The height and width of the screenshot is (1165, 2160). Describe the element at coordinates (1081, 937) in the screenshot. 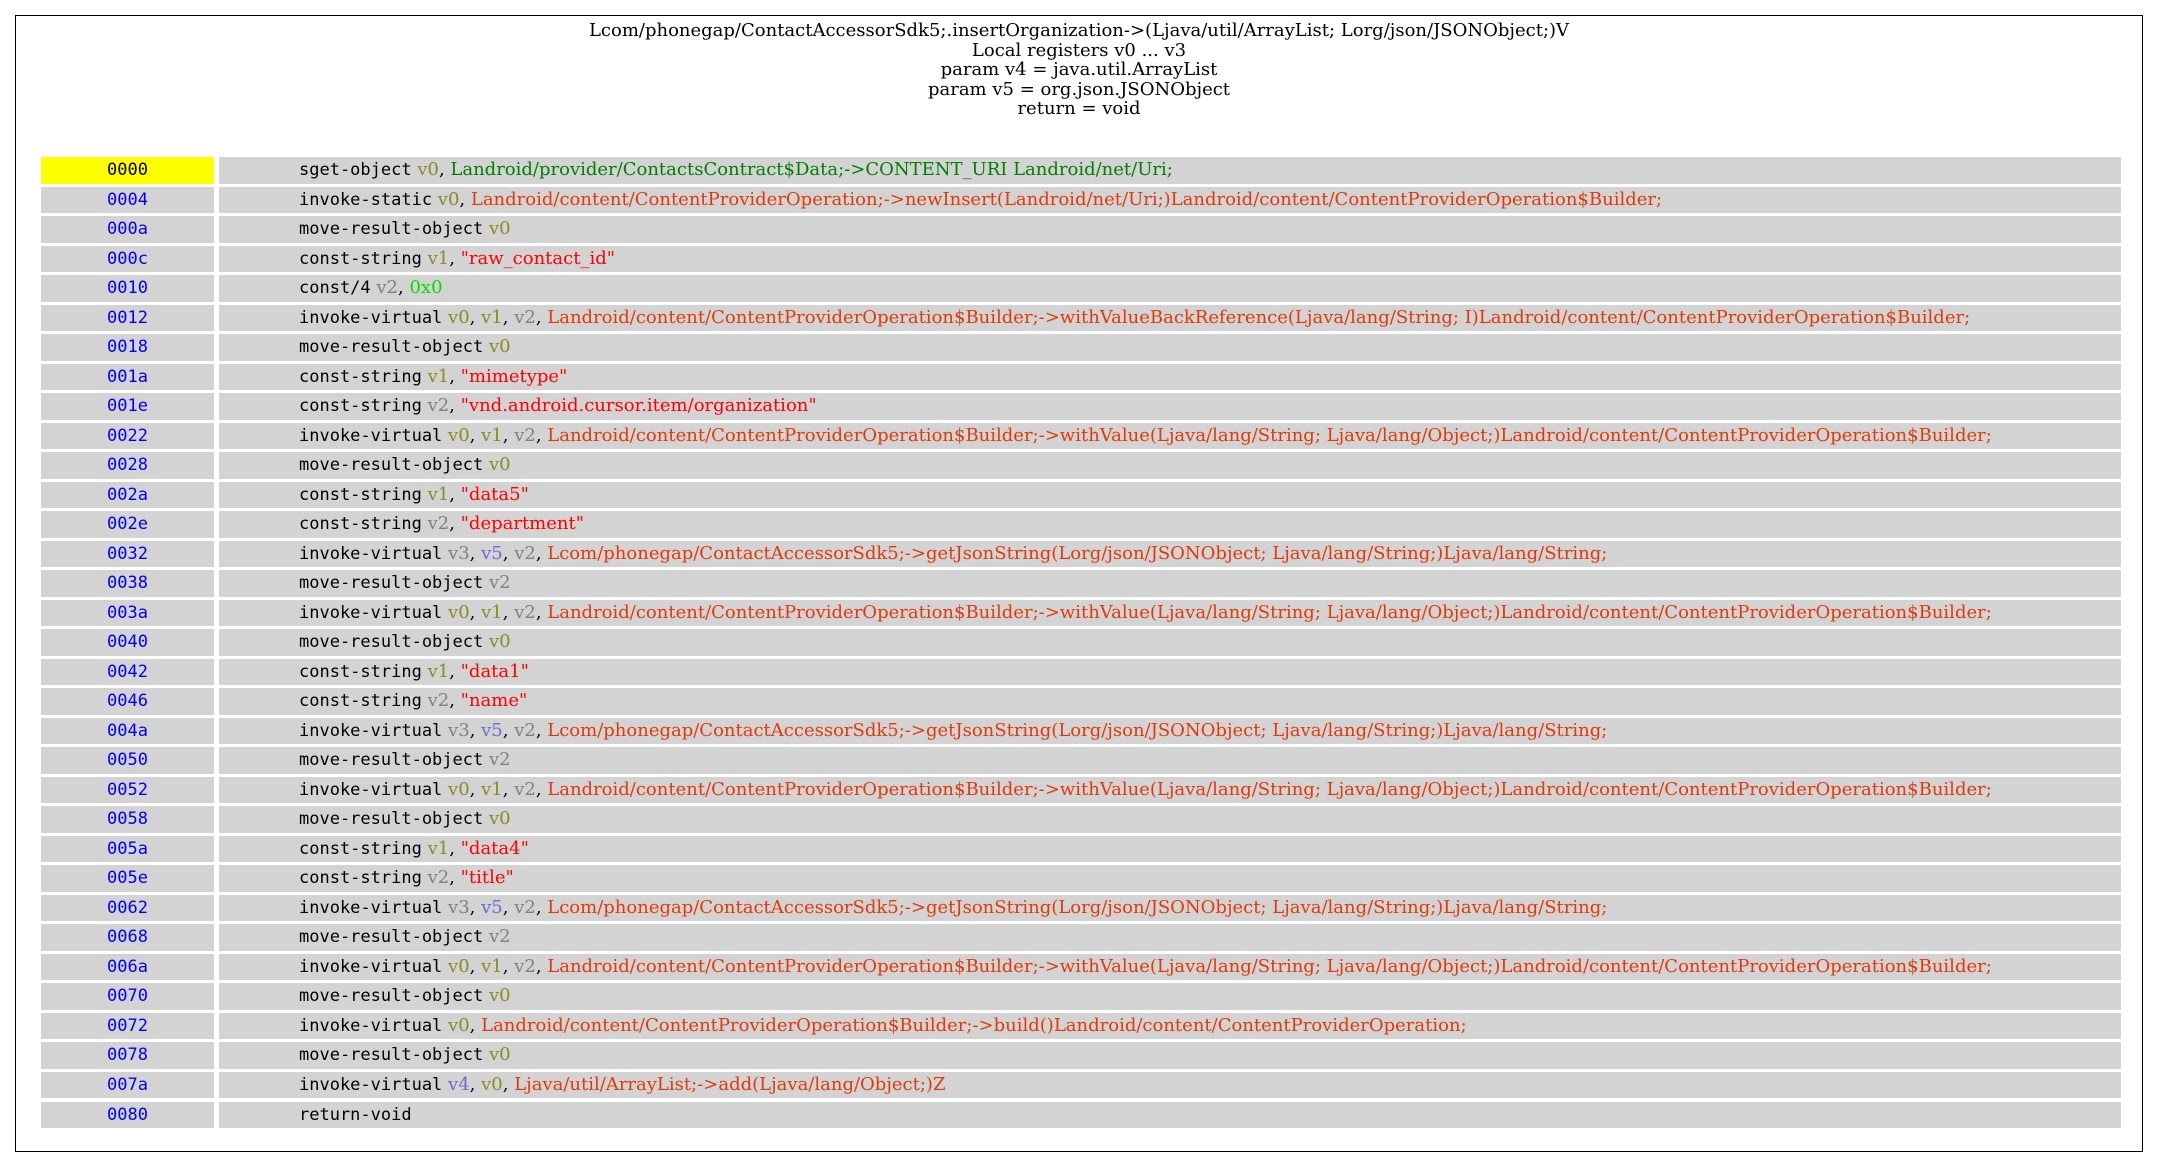

I see `instruction-row: 0068 move-result-object v2` at that location.